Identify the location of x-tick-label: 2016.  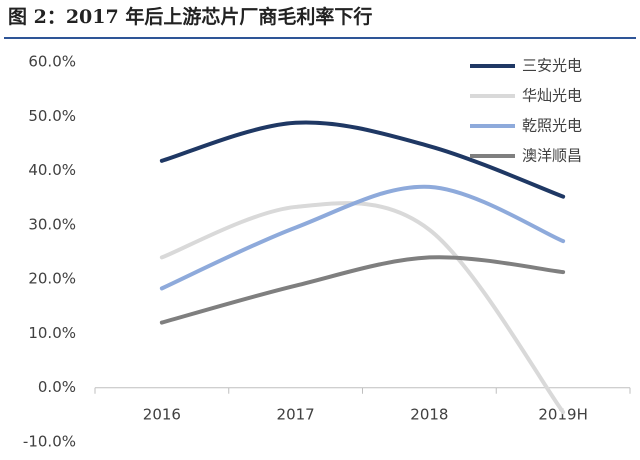
(162, 415).